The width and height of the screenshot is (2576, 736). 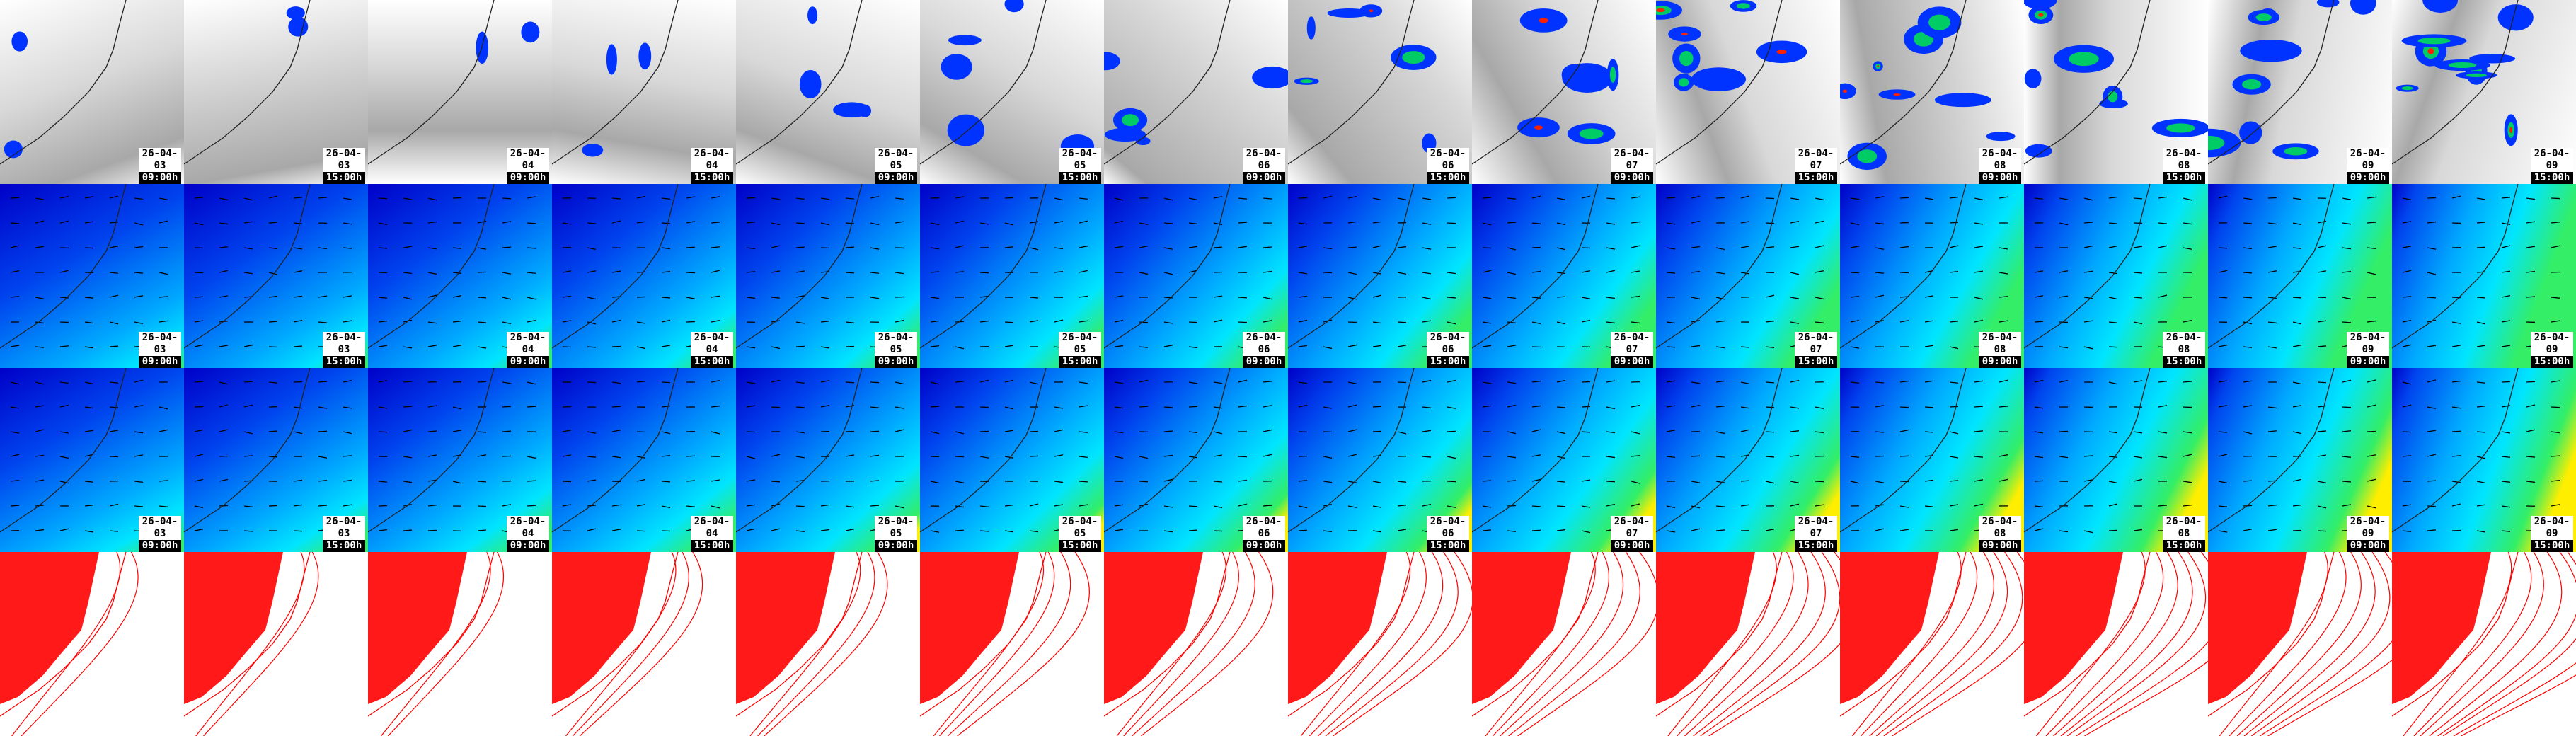 I want to click on precipitation-map-panel: 26-04-05 09:00h, so click(x=828, y=92).